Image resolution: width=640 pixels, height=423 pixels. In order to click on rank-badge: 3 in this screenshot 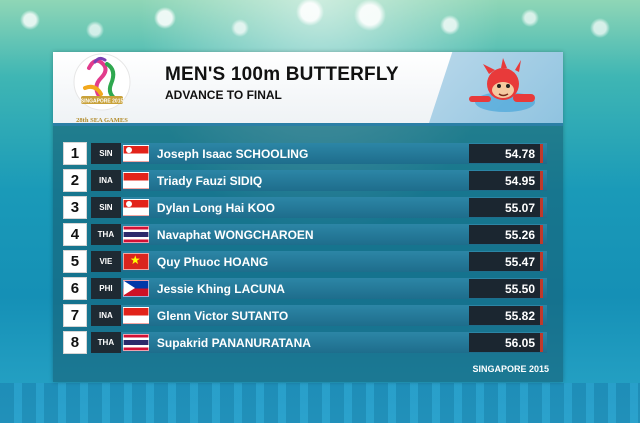, I will do `click(75, 207)`.